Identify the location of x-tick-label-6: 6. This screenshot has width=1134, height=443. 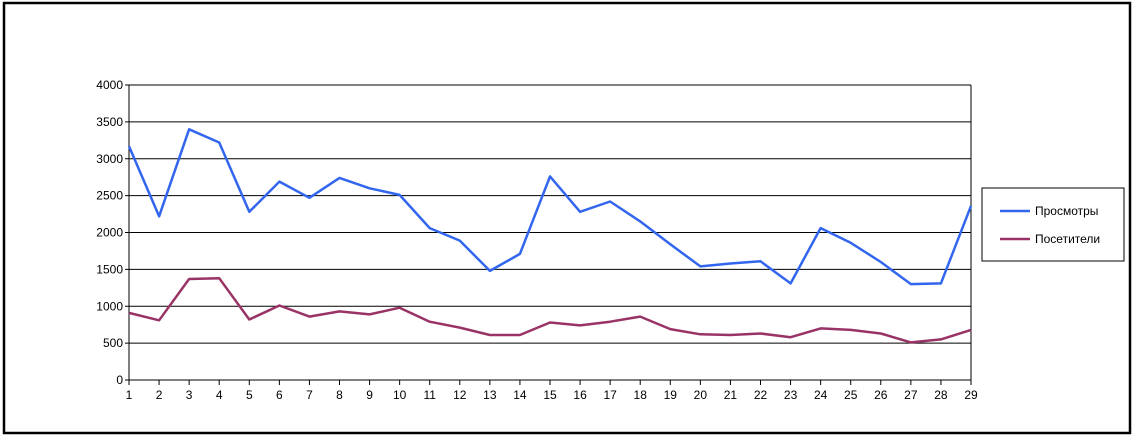
(279, 395).